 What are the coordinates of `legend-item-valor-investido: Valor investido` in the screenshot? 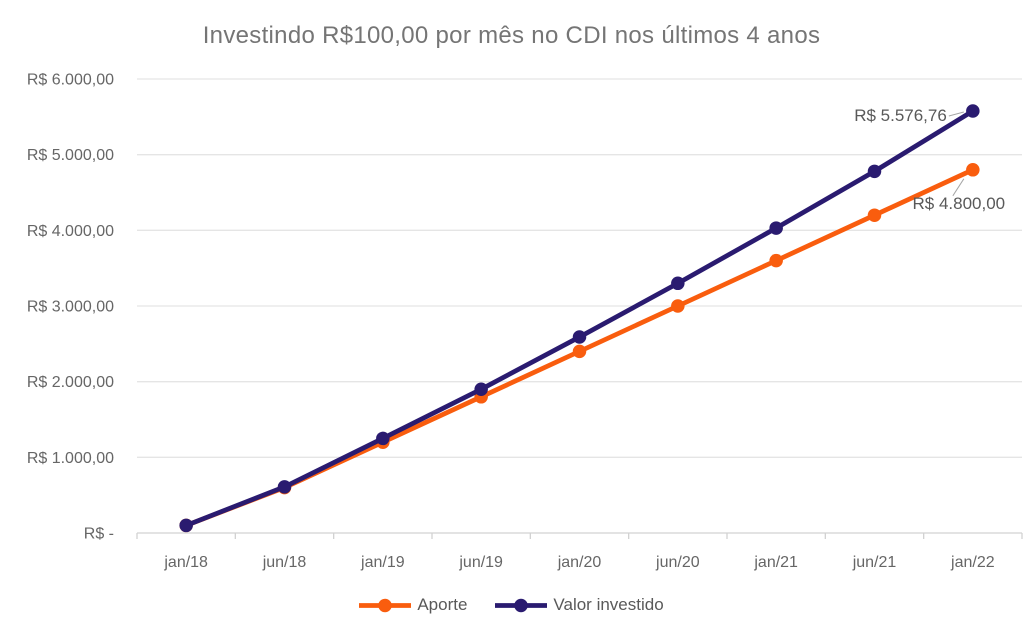 It's located at (579, 605).